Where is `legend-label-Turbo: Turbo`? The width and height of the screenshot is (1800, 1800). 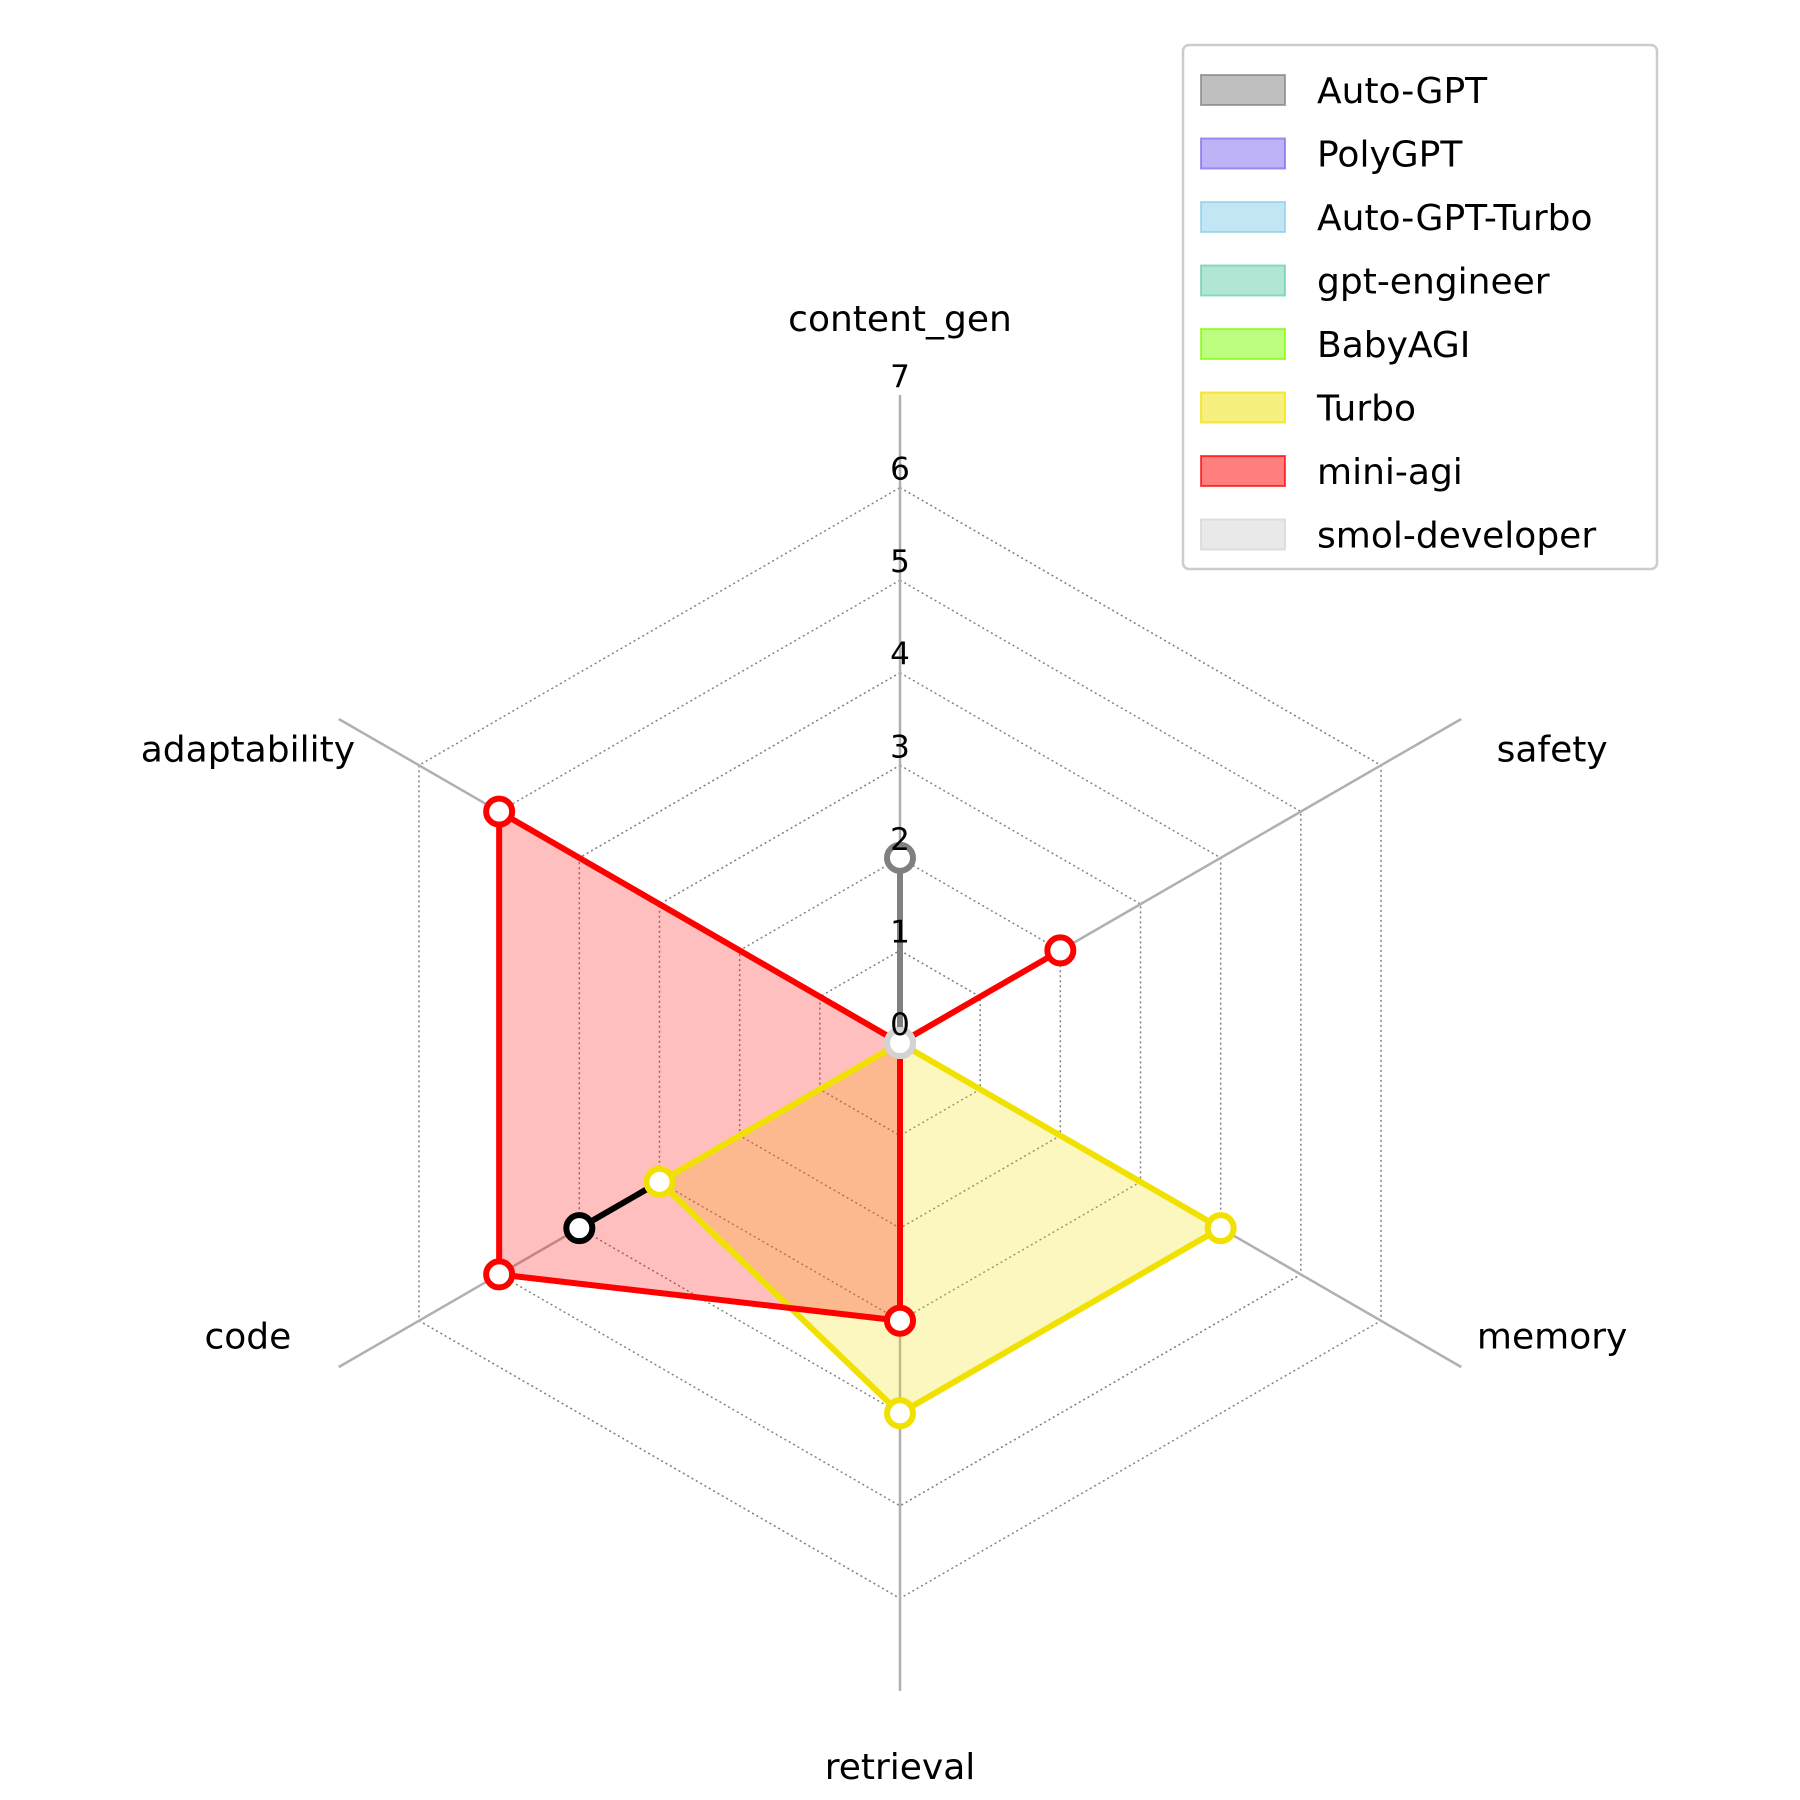 legend-label-Turbo: Turbo is located at coordinates (1366, 409).